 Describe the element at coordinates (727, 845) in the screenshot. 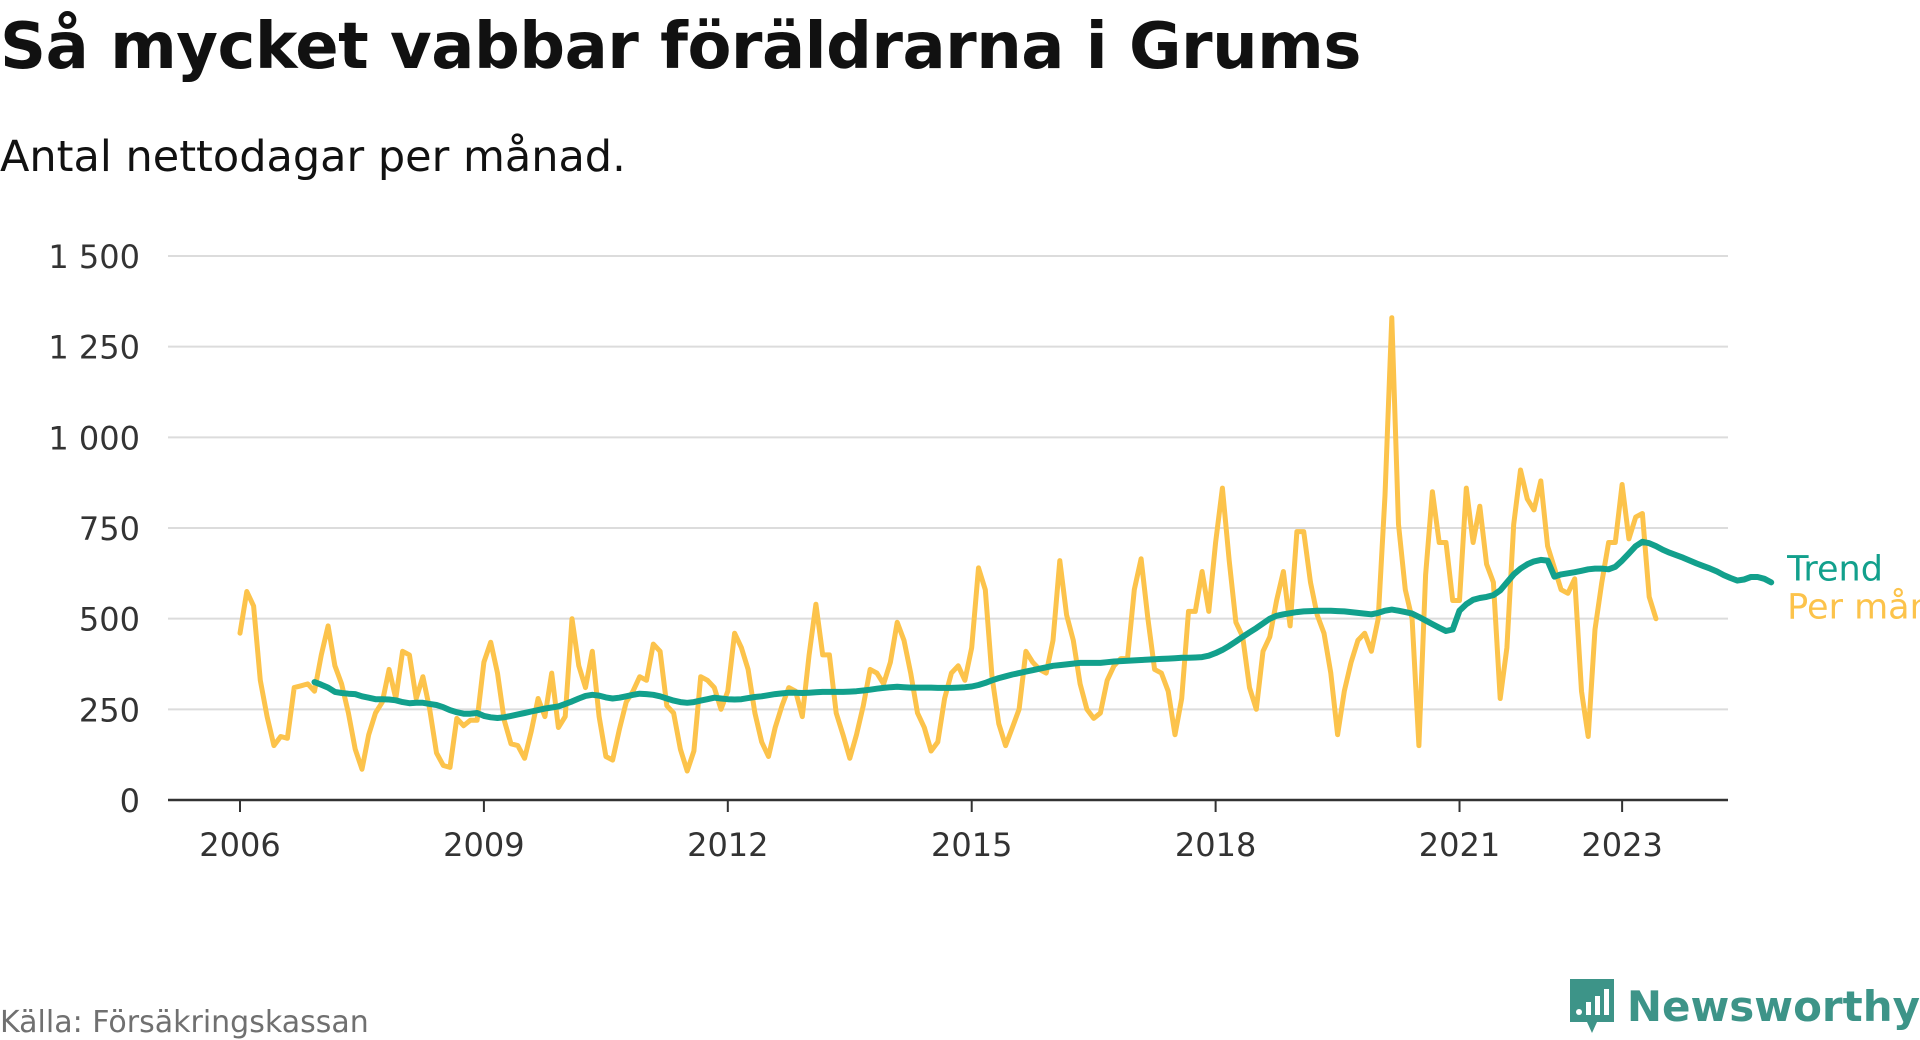

I see `x-tick-label: 2012` at that location.